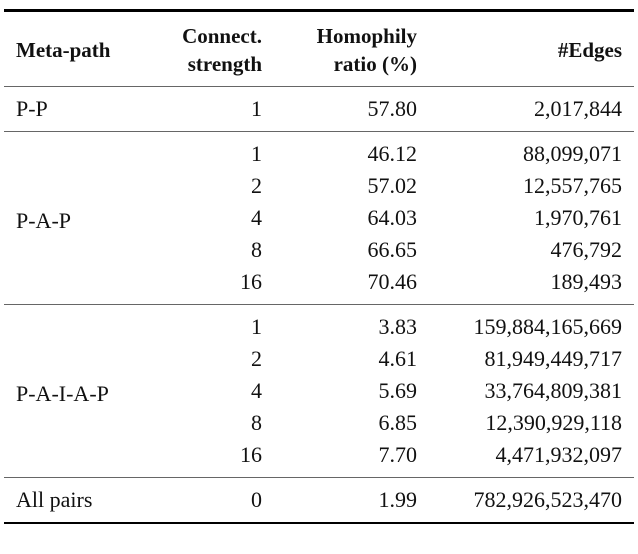 Image resolution: width=638 pixels, height=554 pixels. I want to click on header-connect-strength: Connect. strength, so click(222, 50).